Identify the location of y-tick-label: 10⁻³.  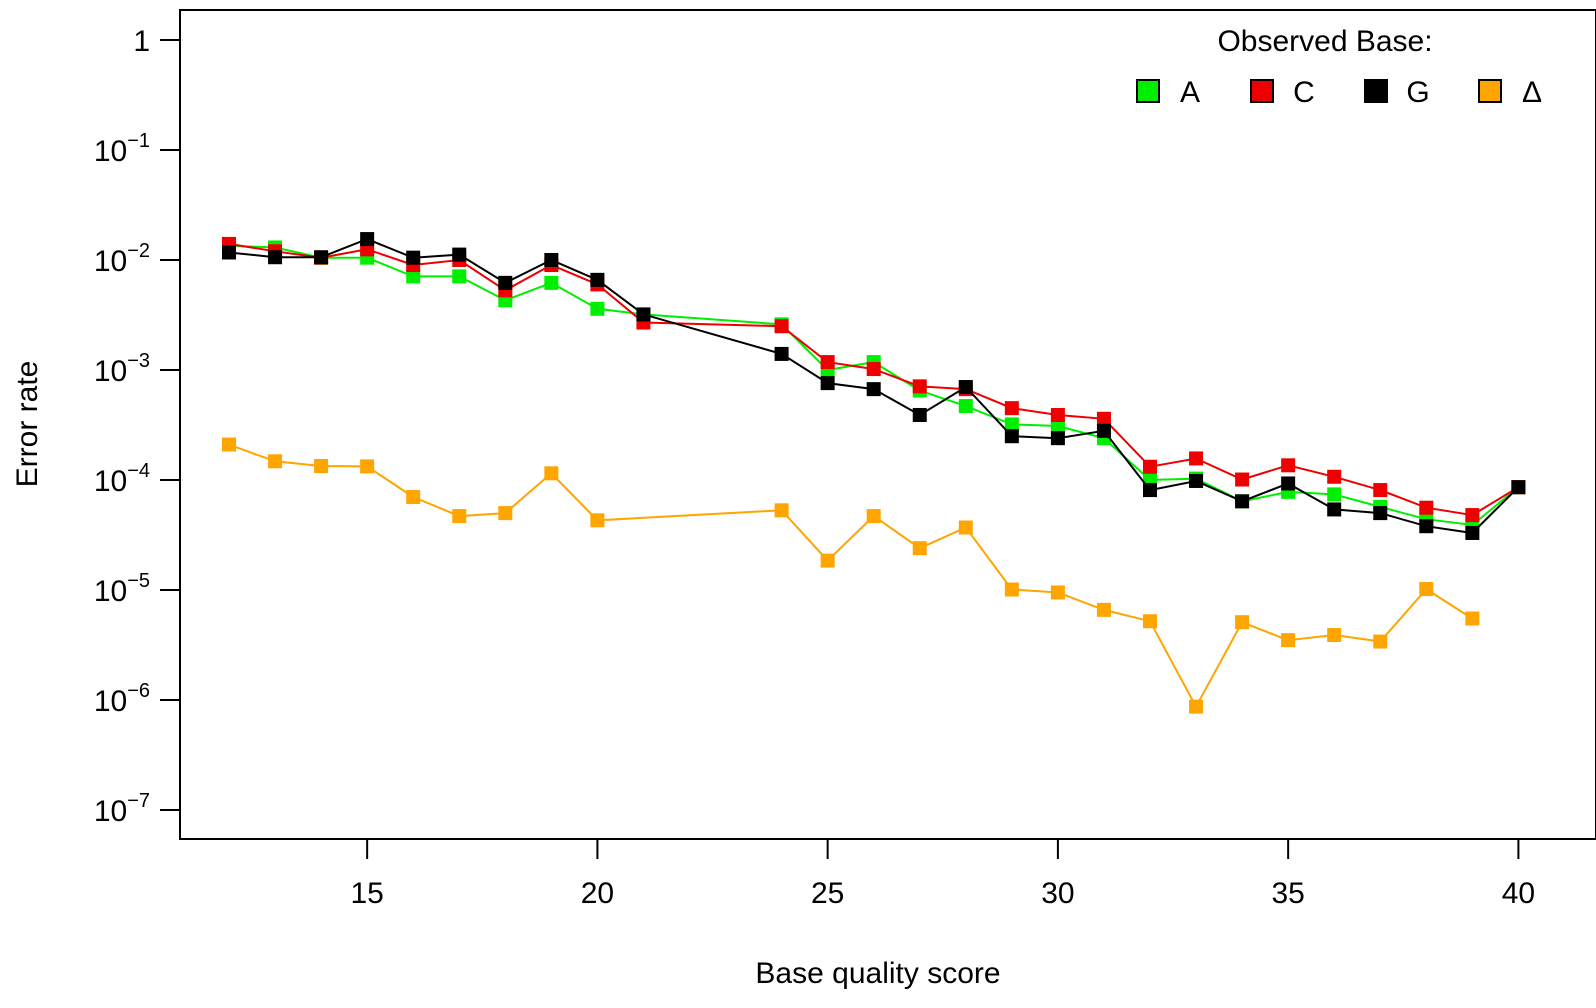
(122, 369).